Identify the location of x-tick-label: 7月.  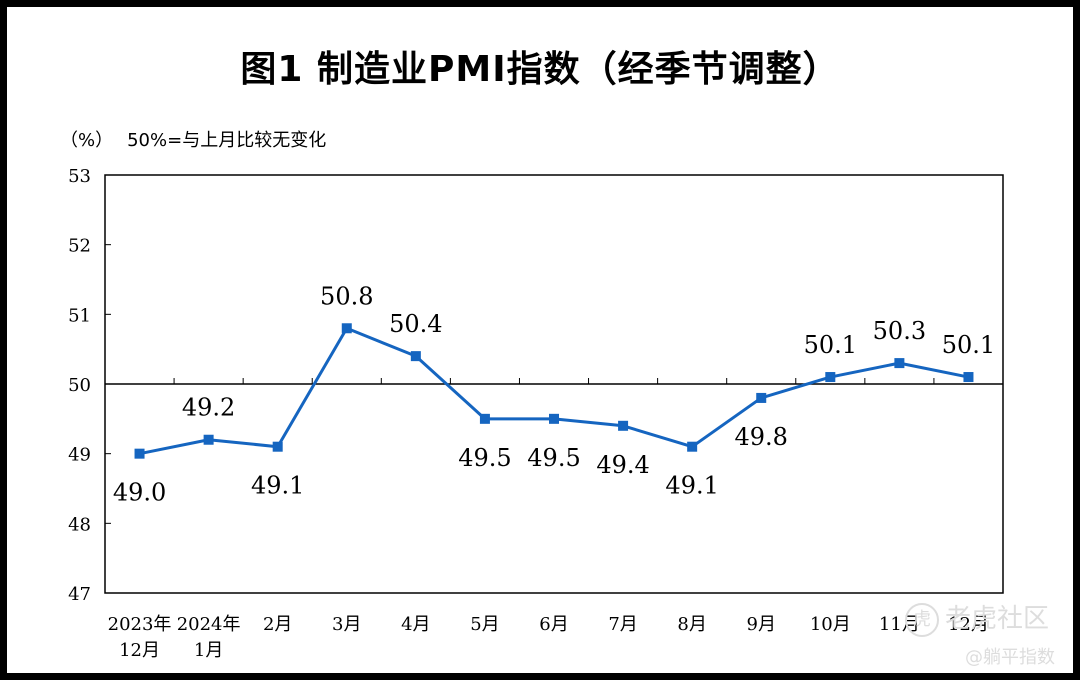
(622, 624).